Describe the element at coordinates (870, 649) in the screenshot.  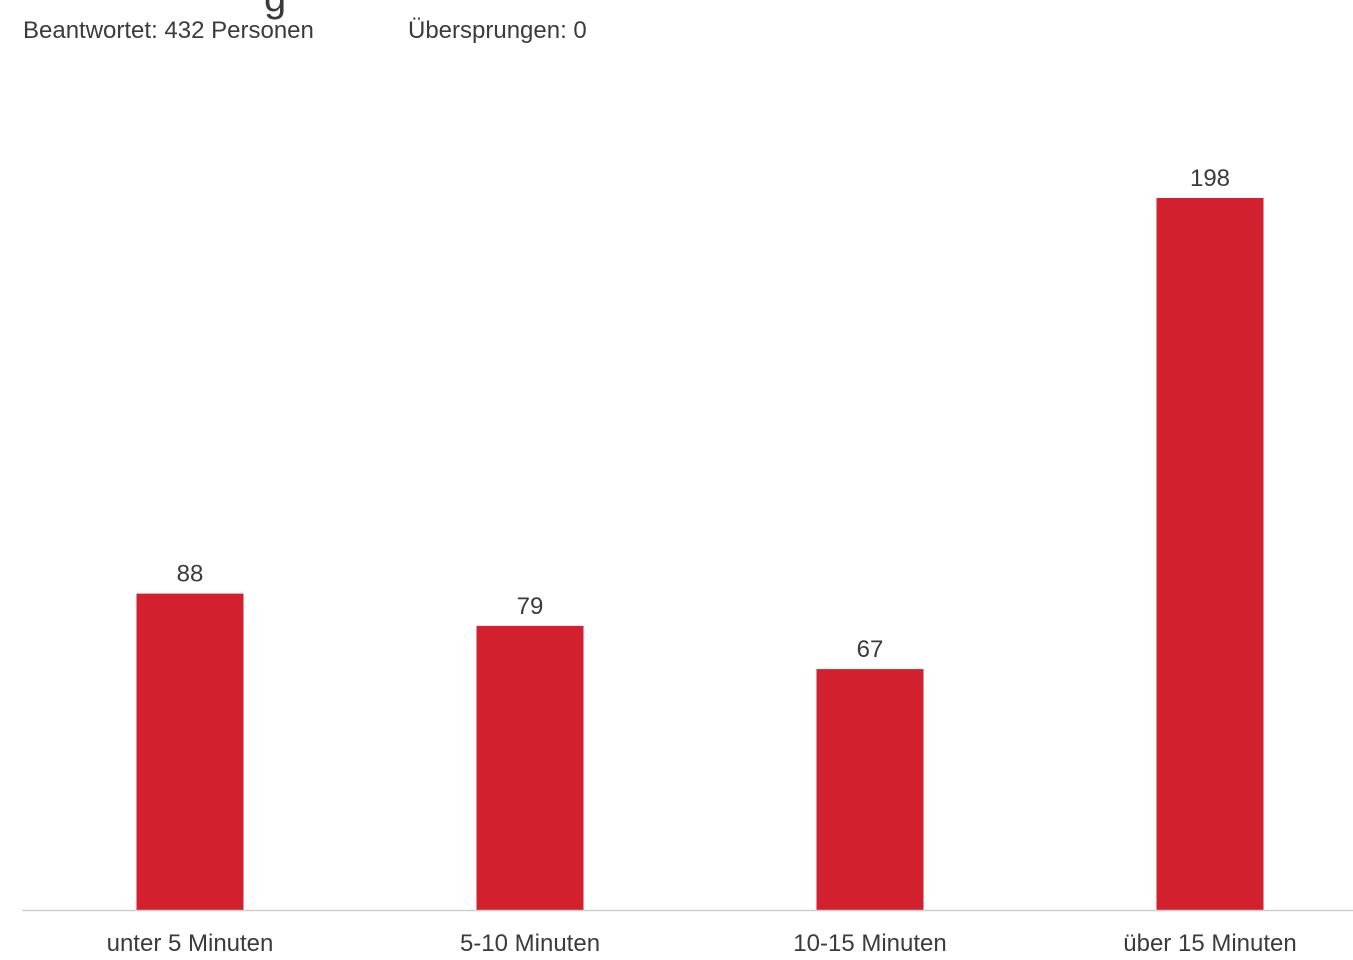
I see `data-label-3: 67` at that location.